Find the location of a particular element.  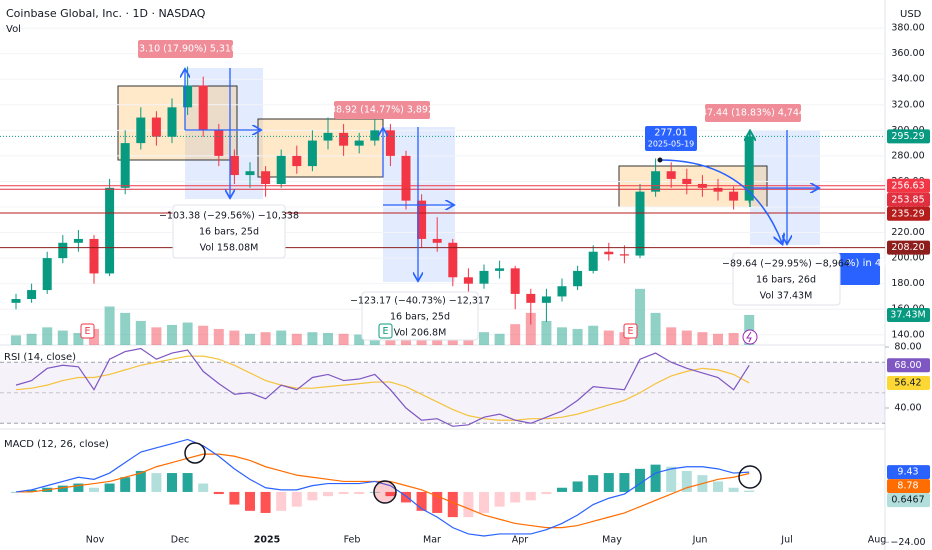

y-tick-label: 200.00 is located at coordinates (907, 258).